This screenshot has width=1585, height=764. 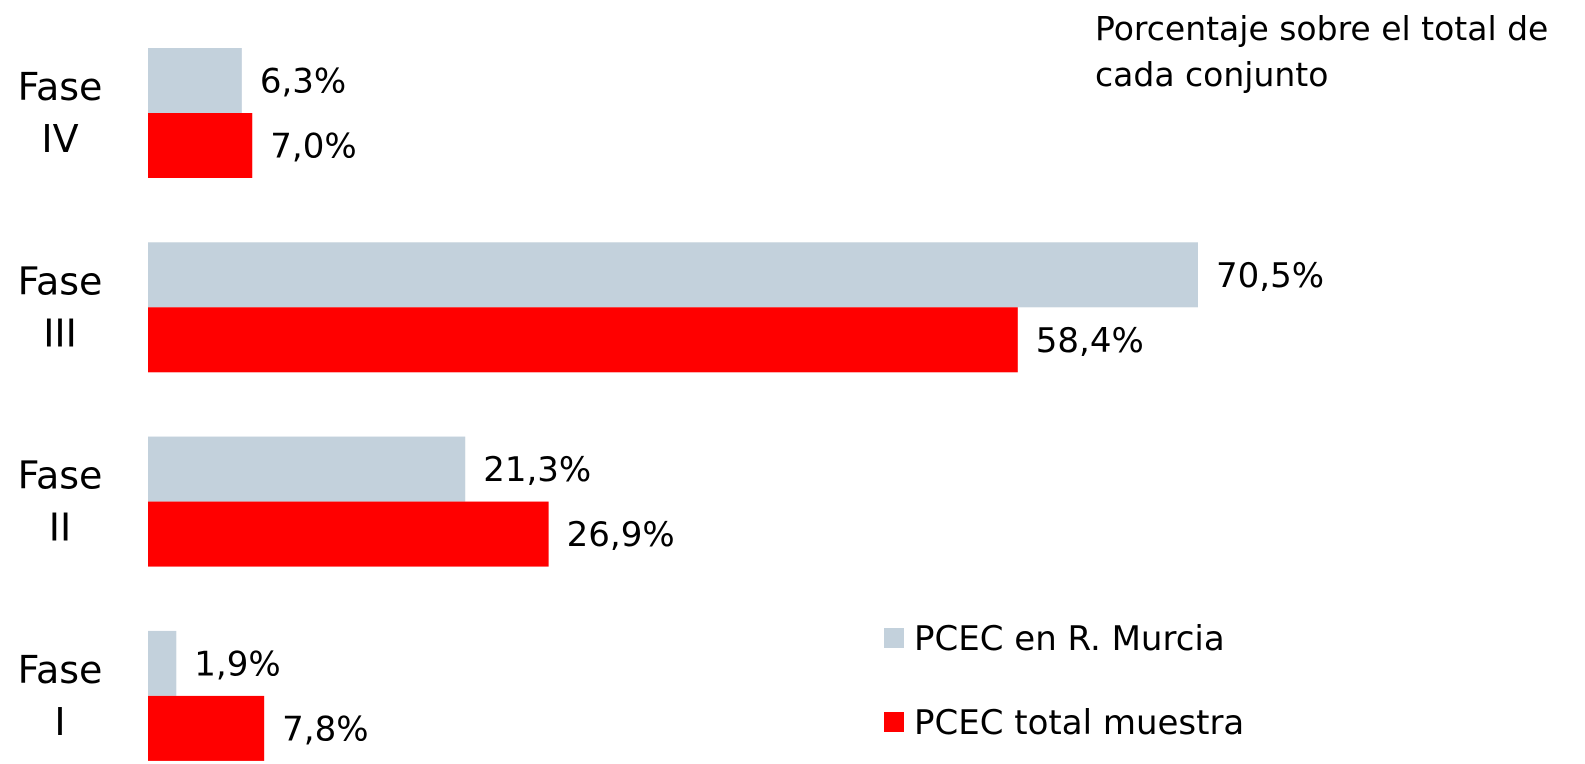 What do you see at coordinates (60, 502) in the screenshot?
I see `category-label: Fase II` at bounding box center [60, 502].